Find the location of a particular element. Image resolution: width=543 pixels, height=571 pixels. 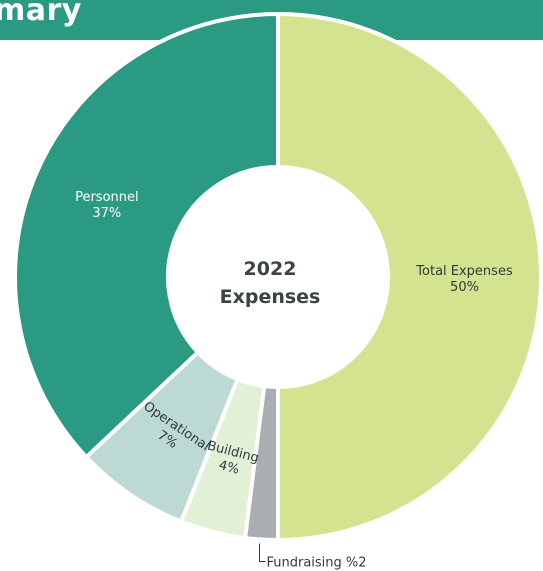

banner-title: mary is located at coordinates (41, 14).